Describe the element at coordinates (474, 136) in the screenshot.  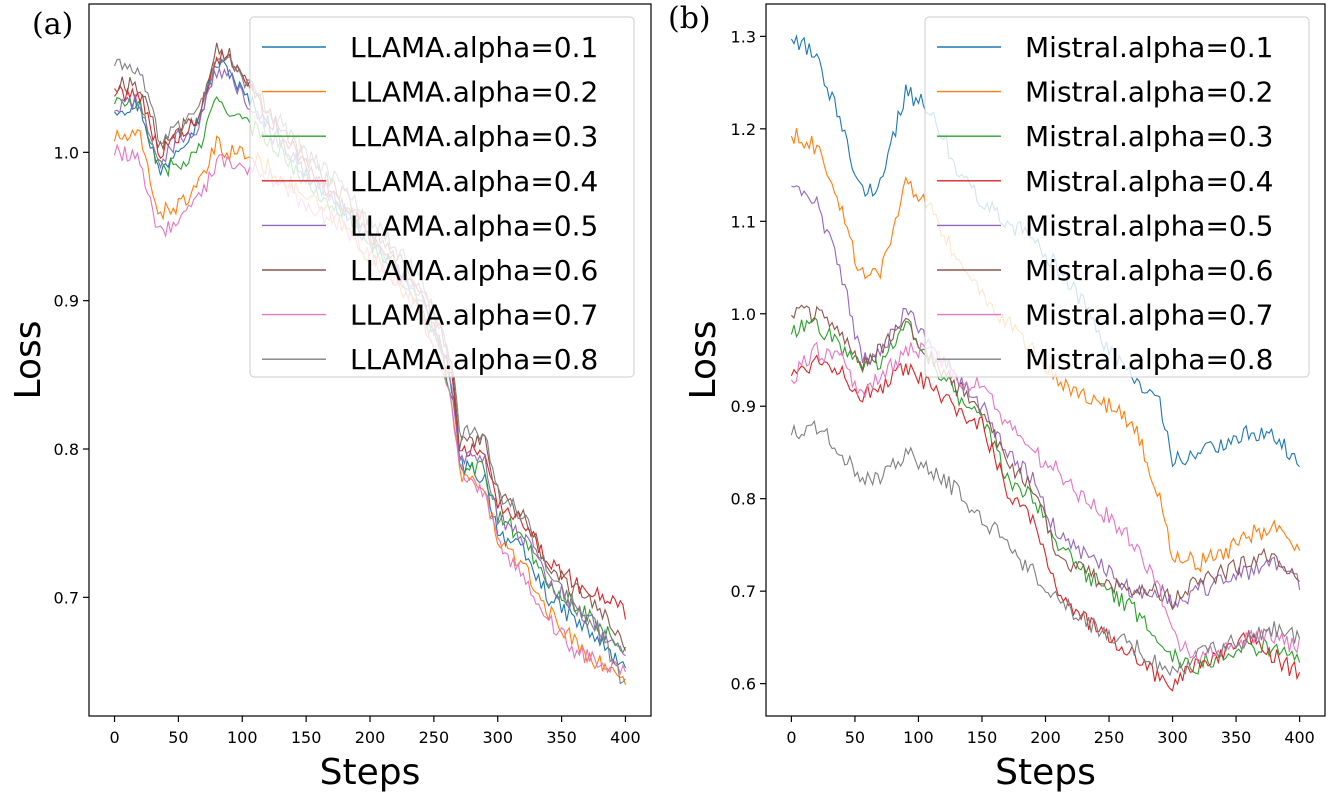
I see `legend-label-a-3: LLAMA.alpha=0.3` at that location.